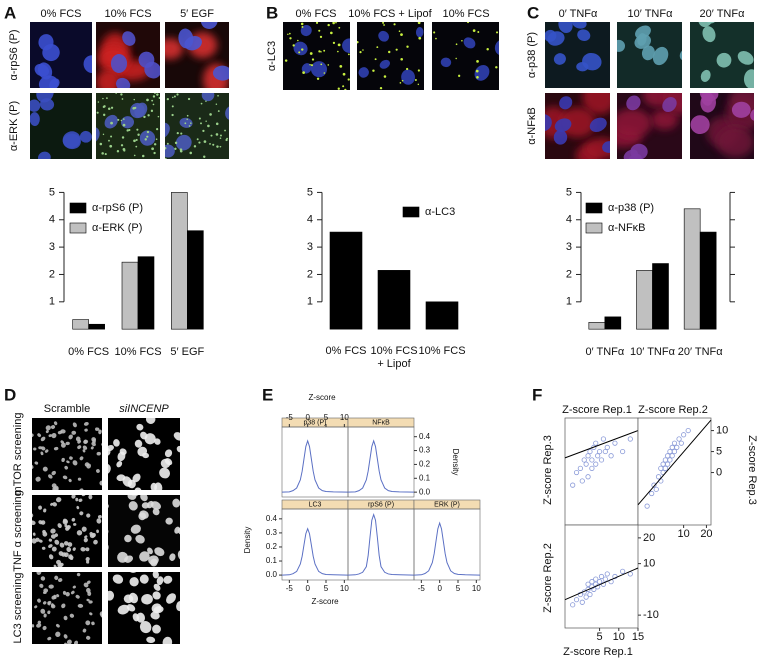  I want to click on micrograph-bg, so click(61, 55).